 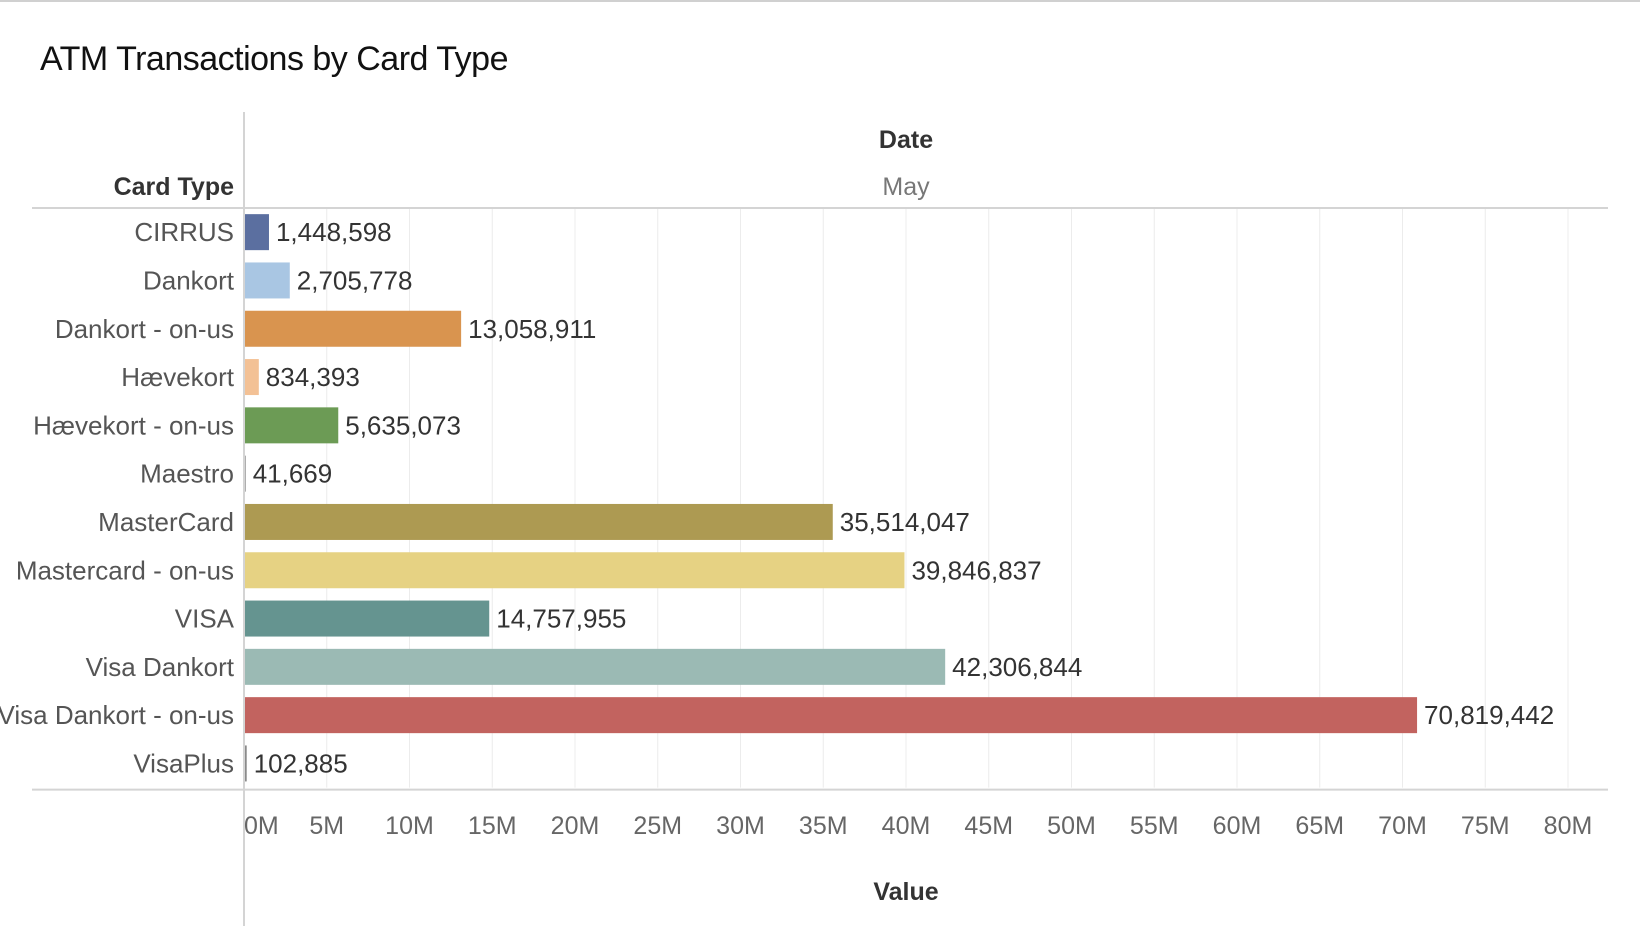 What do you see at coordinates (1319, 826) in the screenshot?
I see `x-tick-label: 65M` at bounding box center [1319, 826].